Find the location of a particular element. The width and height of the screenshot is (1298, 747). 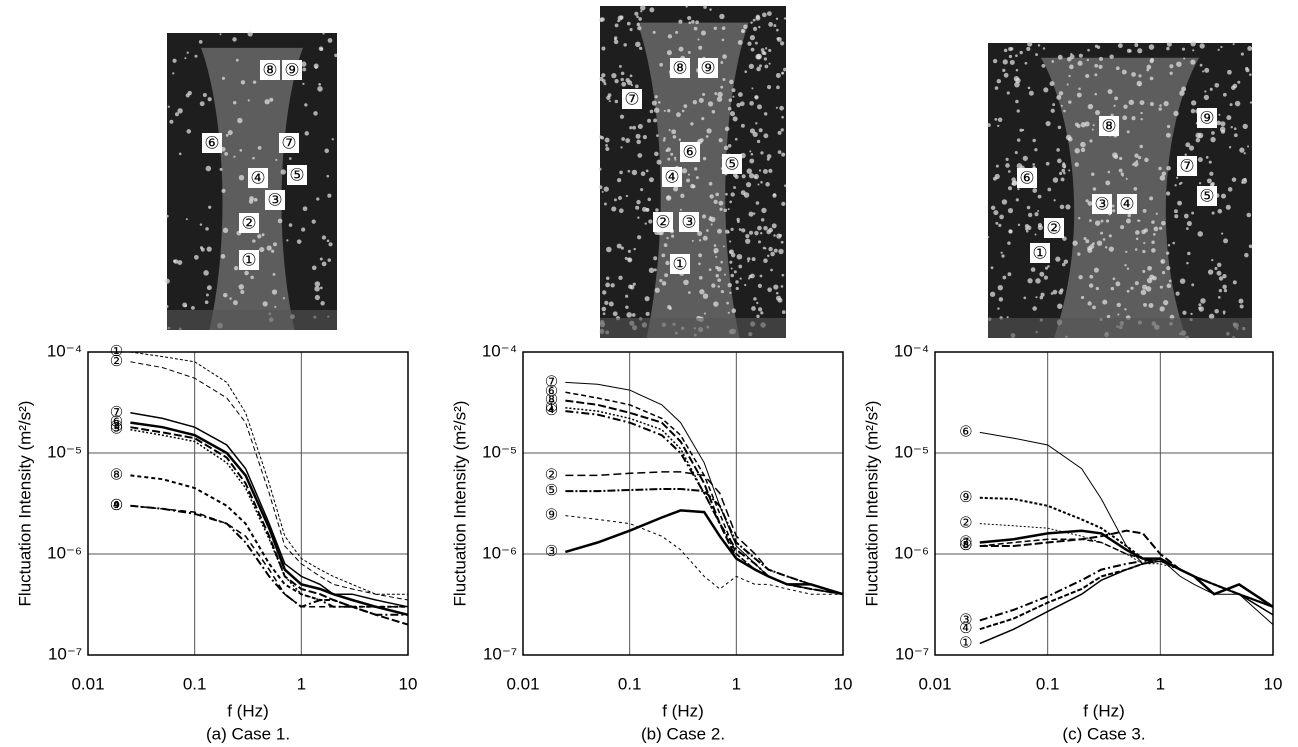

series-label: ⑨ is located at coordinates (965, 497).